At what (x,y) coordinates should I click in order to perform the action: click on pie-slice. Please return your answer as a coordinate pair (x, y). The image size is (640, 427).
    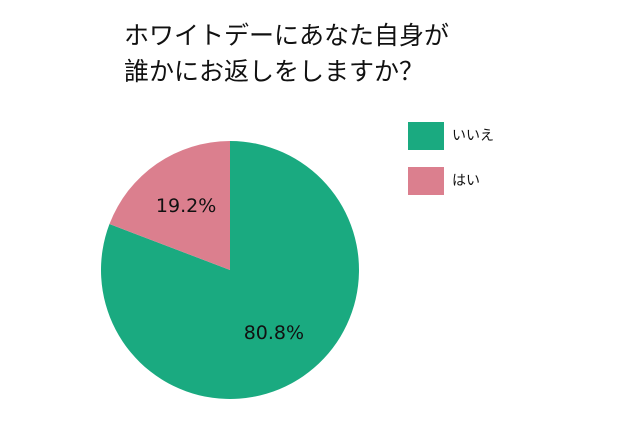
    Looking at the image, I should click on (169, 205).